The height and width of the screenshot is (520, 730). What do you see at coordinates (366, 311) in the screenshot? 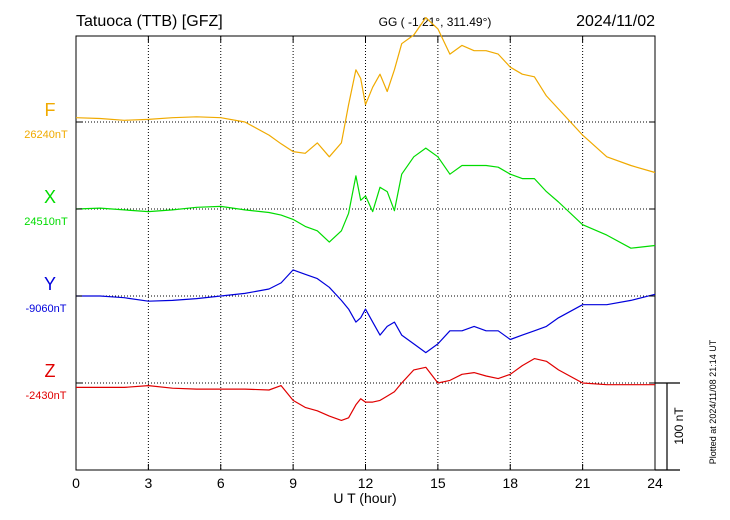
I see `series-y-line` at bounding box center [366, 311].